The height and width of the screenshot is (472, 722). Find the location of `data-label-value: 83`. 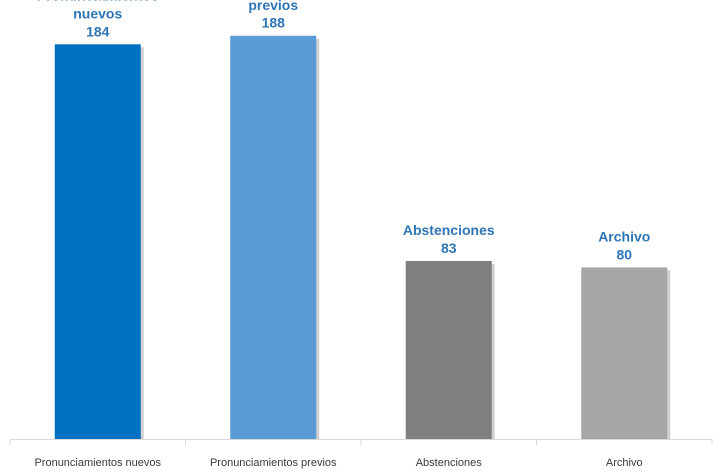

data-label-value: 83 is located at coordinates (449, 248).